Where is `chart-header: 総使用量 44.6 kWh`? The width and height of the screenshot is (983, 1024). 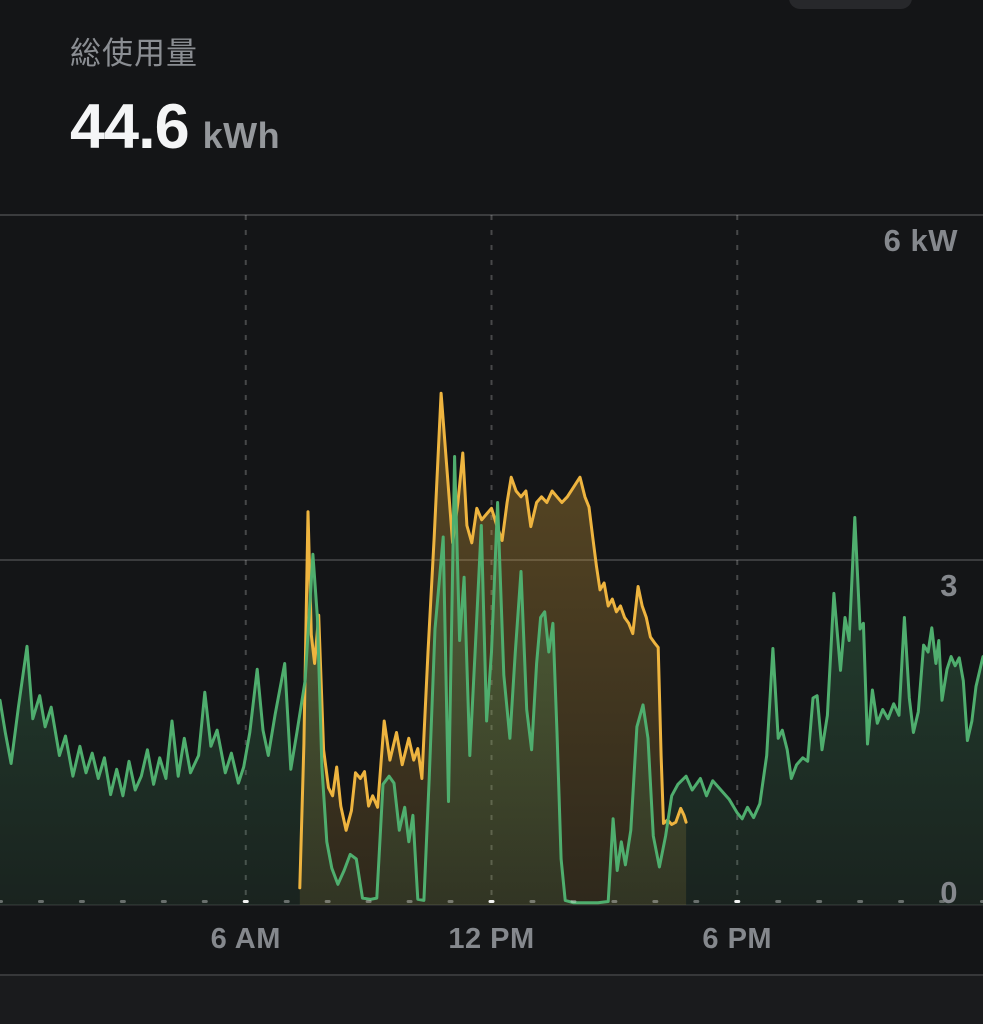
chart-header: 総使用量 44.6 kWh is located at coordinates (175, 95).